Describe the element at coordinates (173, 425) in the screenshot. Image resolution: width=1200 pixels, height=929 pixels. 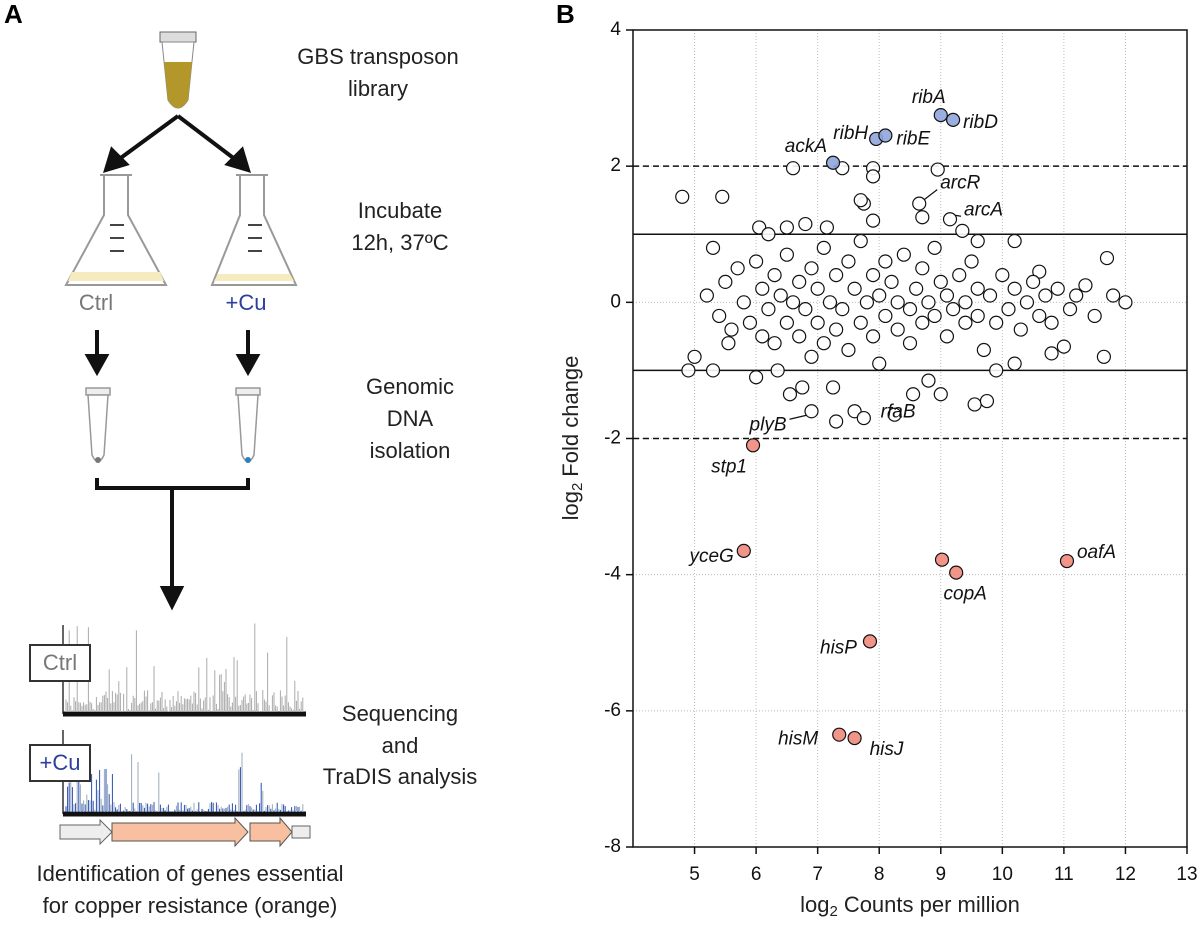
I see `small-tube` at that location.